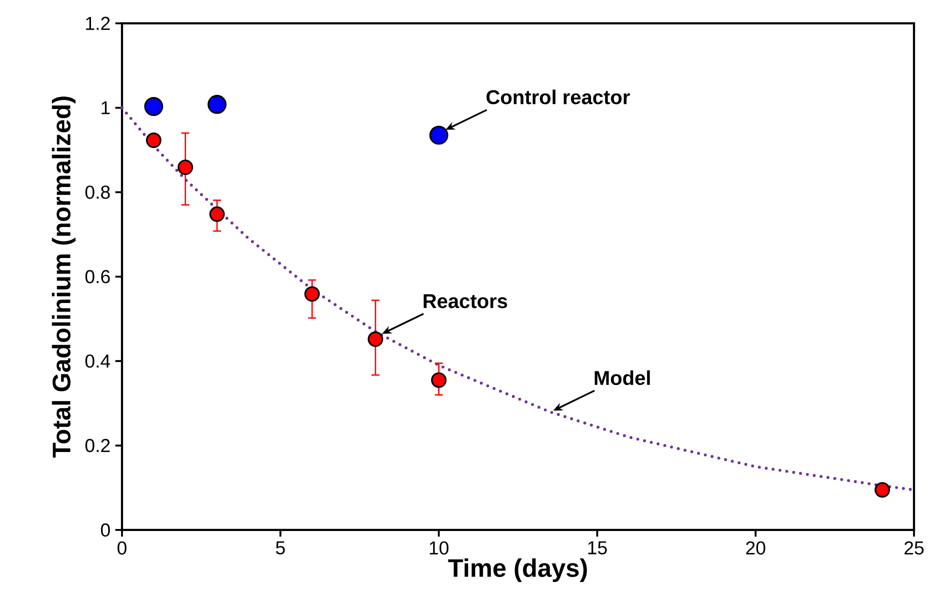 Image resolution: width=930 pixels, height=609 pixels. Describe the element at coordinates (597, 547) in the screenshot. I see `x-tick-label: 15` at that location.